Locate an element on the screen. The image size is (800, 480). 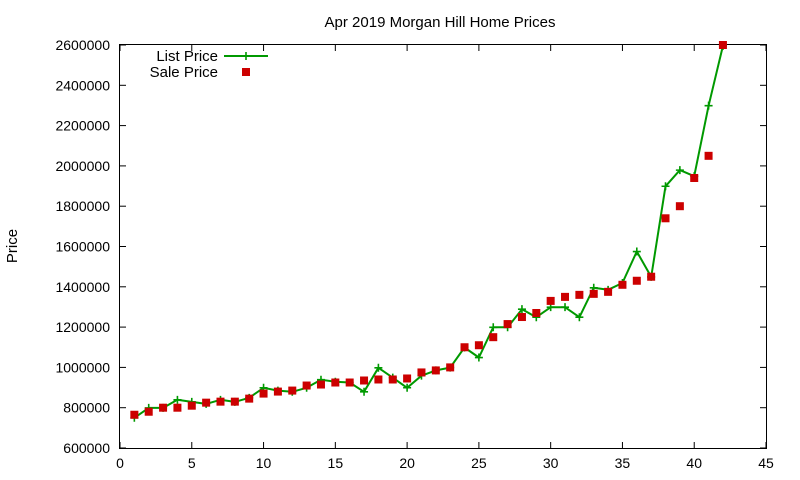
x-tick-label: 15 is located at coordinates (336, 463).